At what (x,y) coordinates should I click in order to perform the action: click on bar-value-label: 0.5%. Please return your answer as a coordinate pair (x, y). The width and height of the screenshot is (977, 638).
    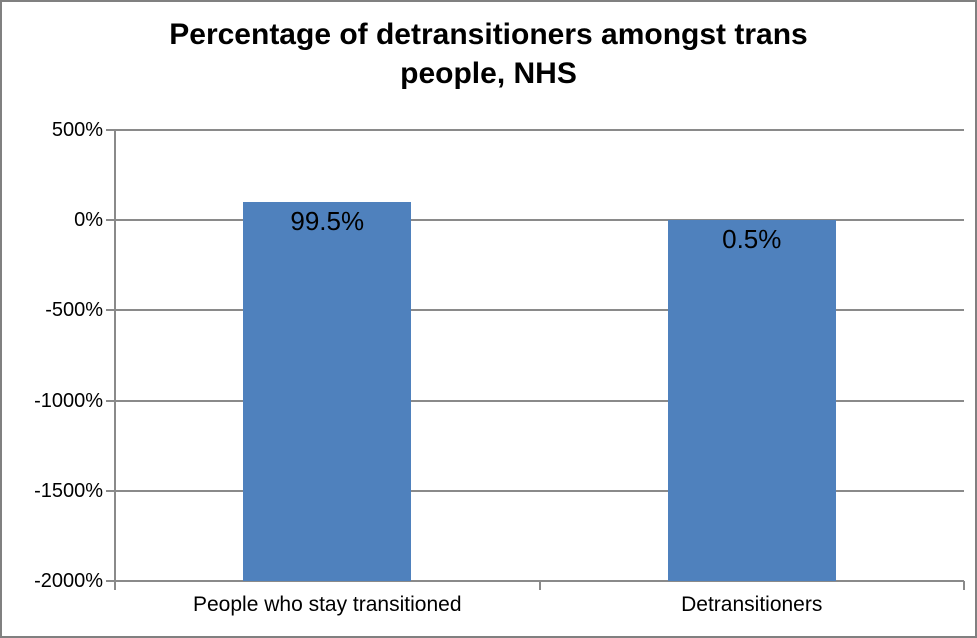
    Looking at the image, I should click on (752, 239).